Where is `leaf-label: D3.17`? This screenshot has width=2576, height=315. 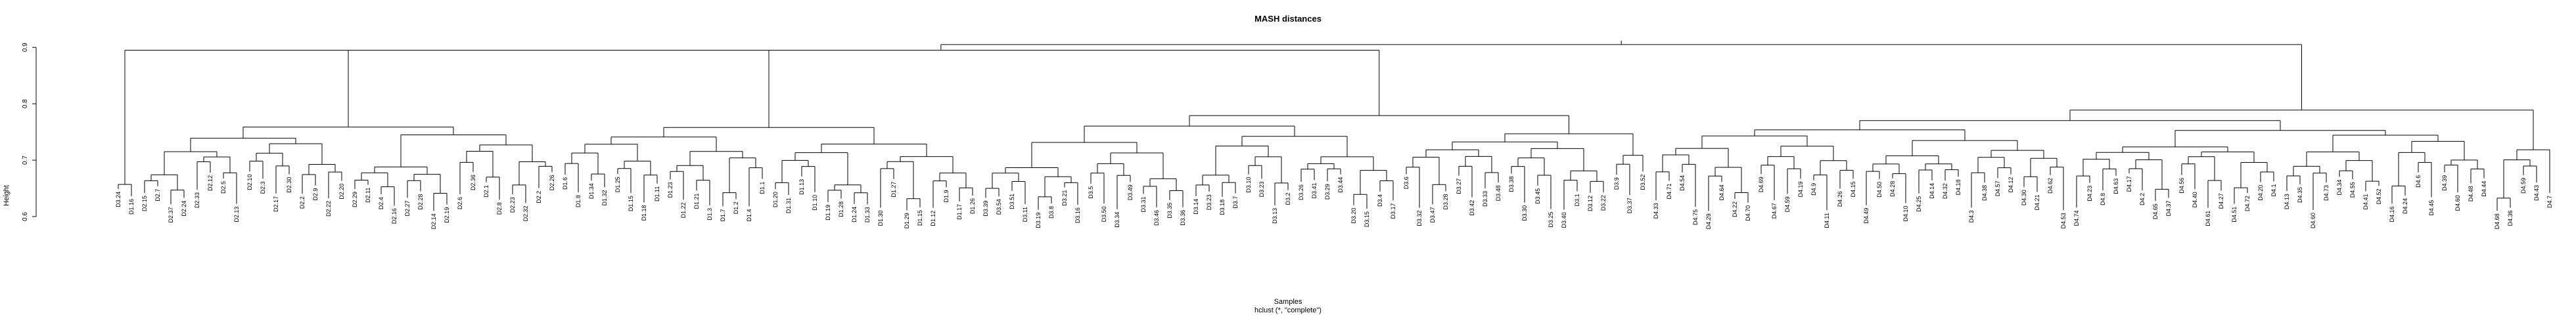 leaf-label: D3.17 is located at coordinates (1393, 211).